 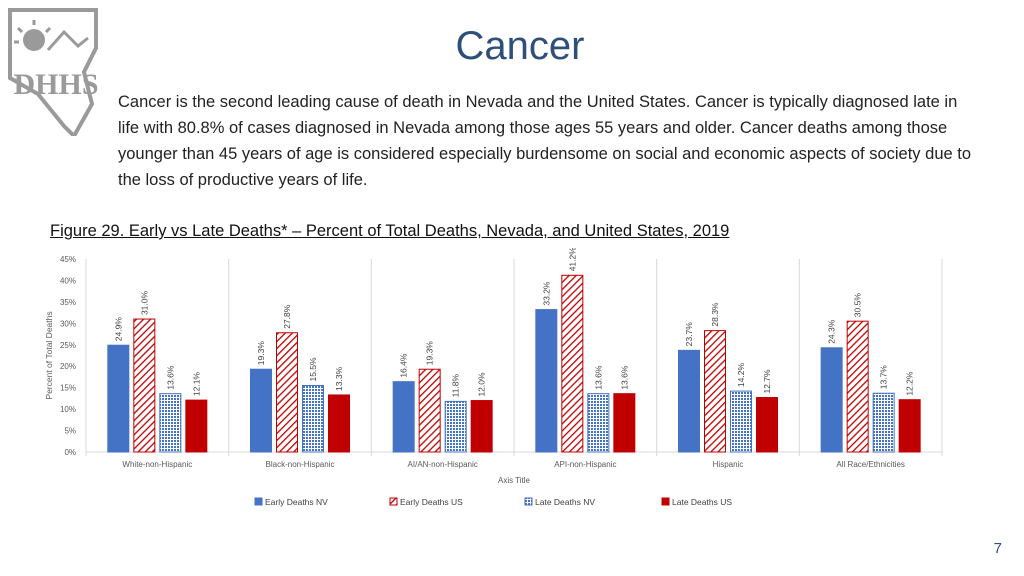 I want to click on data-label: 13.7%, so click(x=884, y=377).